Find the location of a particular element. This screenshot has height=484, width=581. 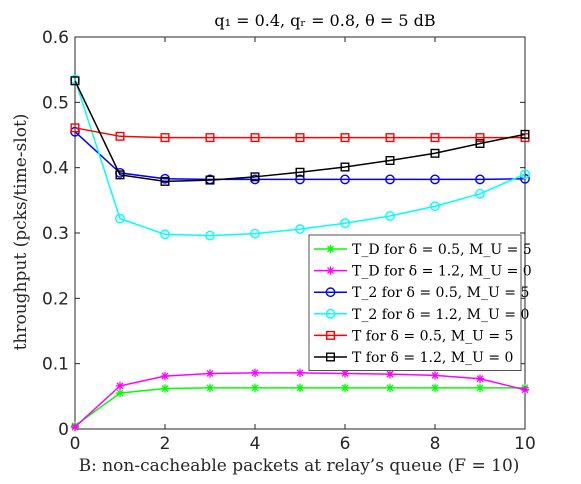

chart-title: q₁ = 0.4, qᵣ = 0.8, θ = 5 dB is located at coordinates (324, 20).